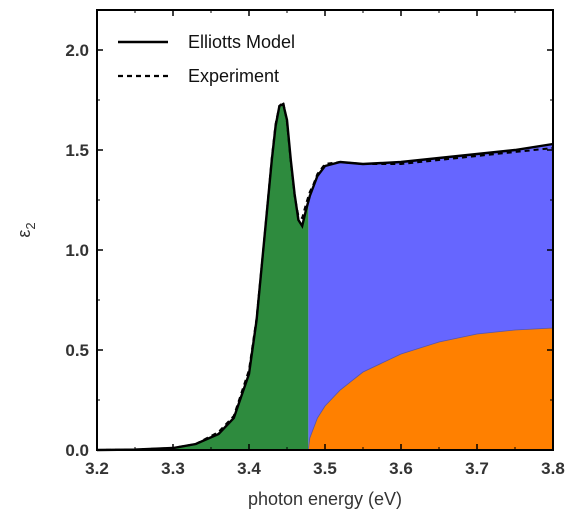 This screenshot has width=572, height=518. I want to click on x-tick-label: 3.7, so click(477, 468).